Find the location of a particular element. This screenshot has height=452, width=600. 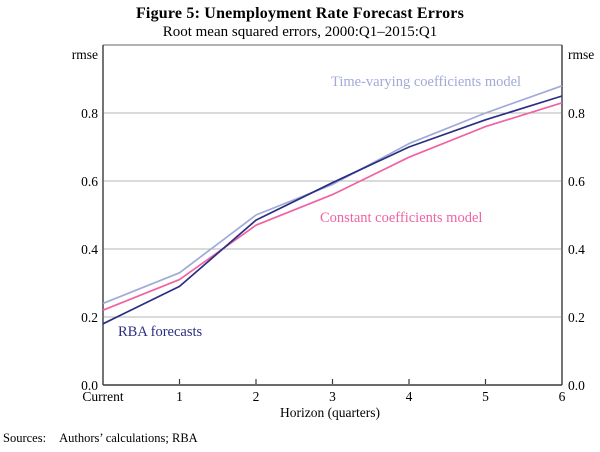

x-tick-label: 2 is located at coordinates (256, 396).